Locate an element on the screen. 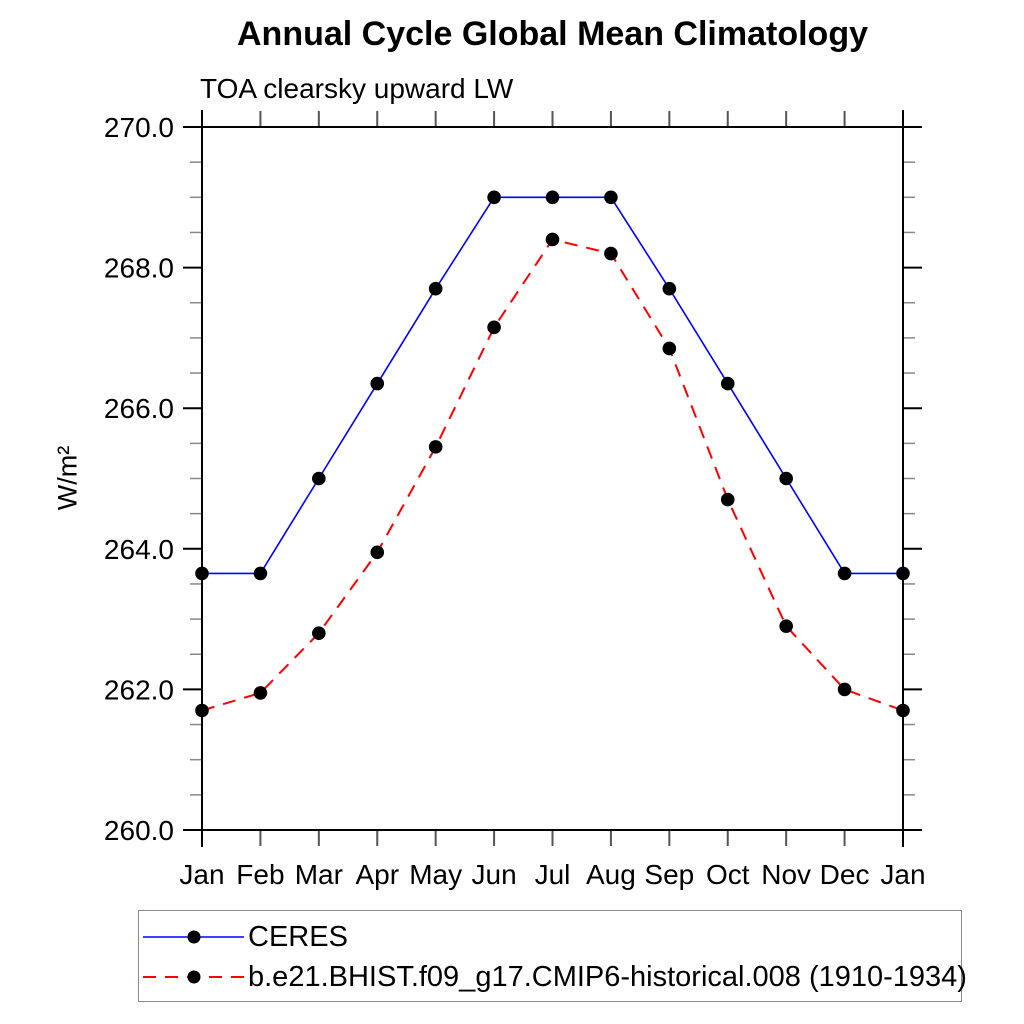 This screenshot has height=1024, width=1024. y-tick-label: 266.0 is located at coordinates (139, 408).